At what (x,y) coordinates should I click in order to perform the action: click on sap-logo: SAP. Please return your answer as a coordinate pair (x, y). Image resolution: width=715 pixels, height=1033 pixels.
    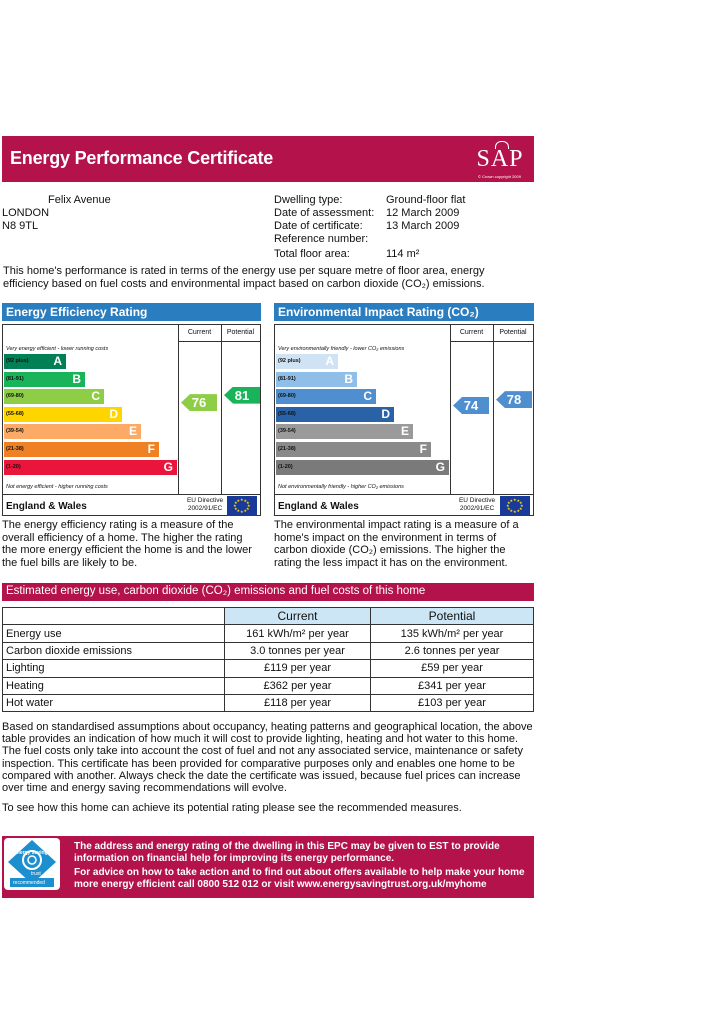
    Looking at the image, I should click on (500, 159).